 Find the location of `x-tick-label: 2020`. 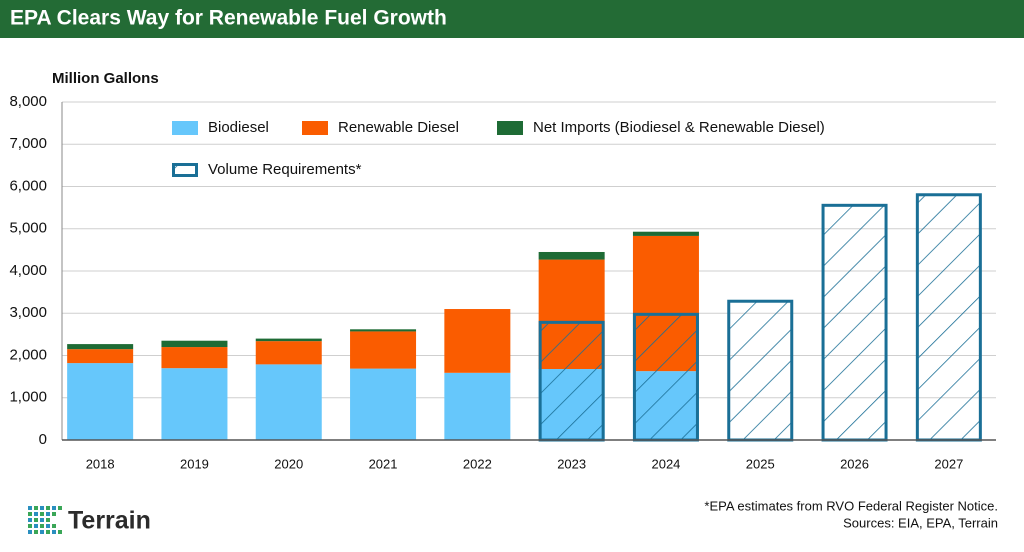

x-tick-label: 2020 is located at coordinates (288, 463).